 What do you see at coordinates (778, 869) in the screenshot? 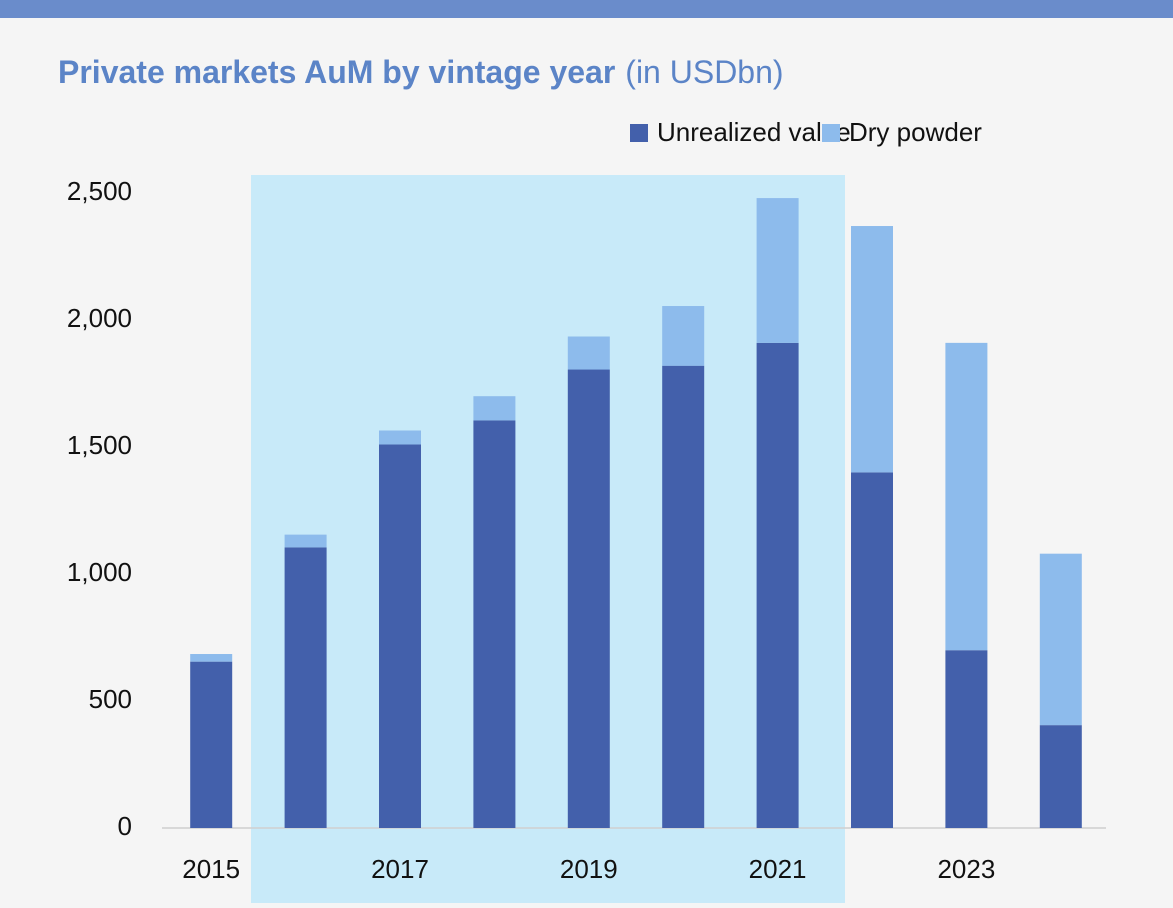
I see `x-tick-label: 2021` at bounding box center [778, 869].